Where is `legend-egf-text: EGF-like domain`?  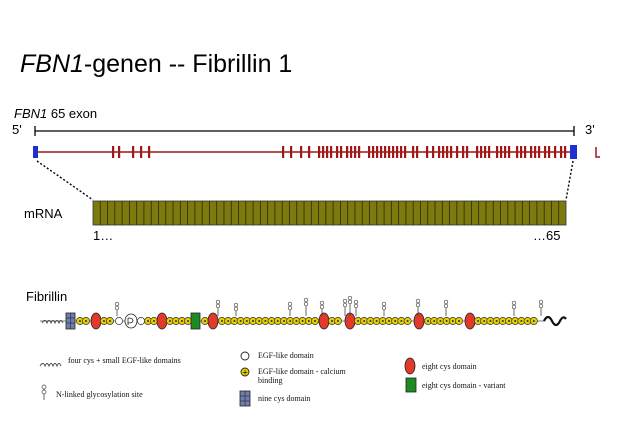
legend-egf-text: EGF-like domain is located at coordinates (286, 355).